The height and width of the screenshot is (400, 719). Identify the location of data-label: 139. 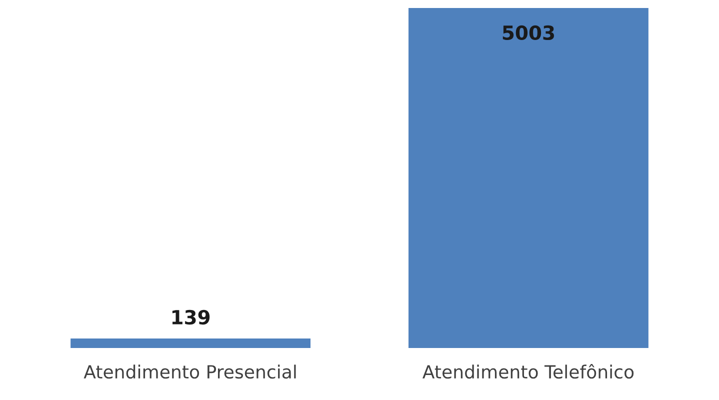
(191, 317).